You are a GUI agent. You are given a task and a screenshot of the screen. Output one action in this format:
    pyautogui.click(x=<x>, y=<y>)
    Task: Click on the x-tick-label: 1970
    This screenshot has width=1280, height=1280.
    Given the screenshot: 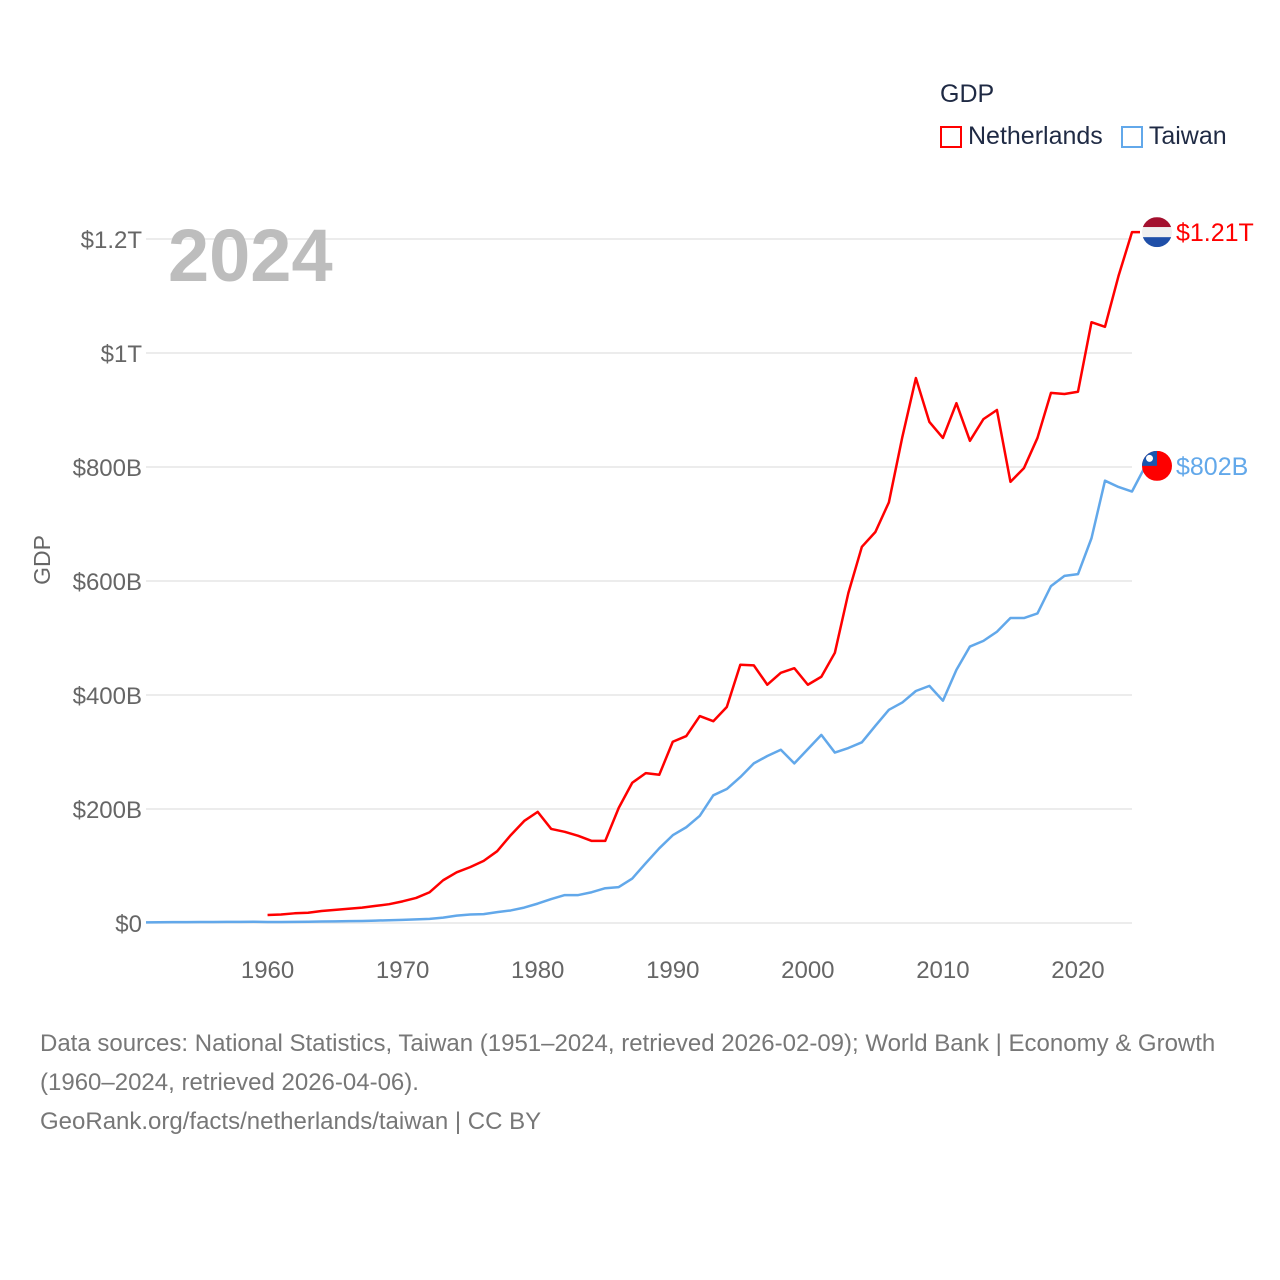 What is the action you would take?
    pyautogui.click(x=402, y=970)
    